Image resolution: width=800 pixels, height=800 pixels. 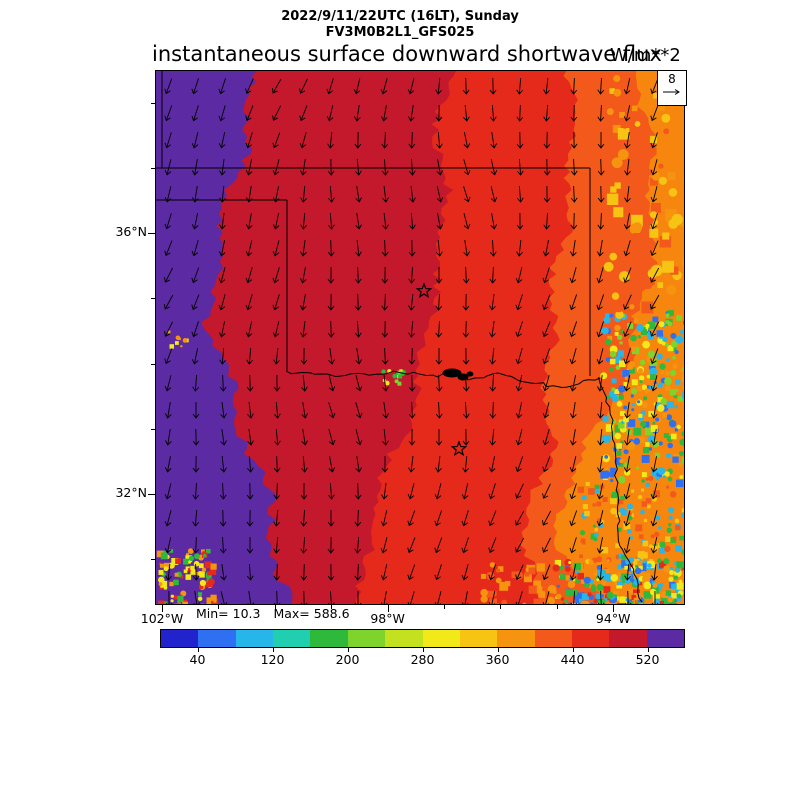 What do you see at coordinates (151, 494) in the screenshot?
I see `lat-tick` at bounding box center [151, 494].